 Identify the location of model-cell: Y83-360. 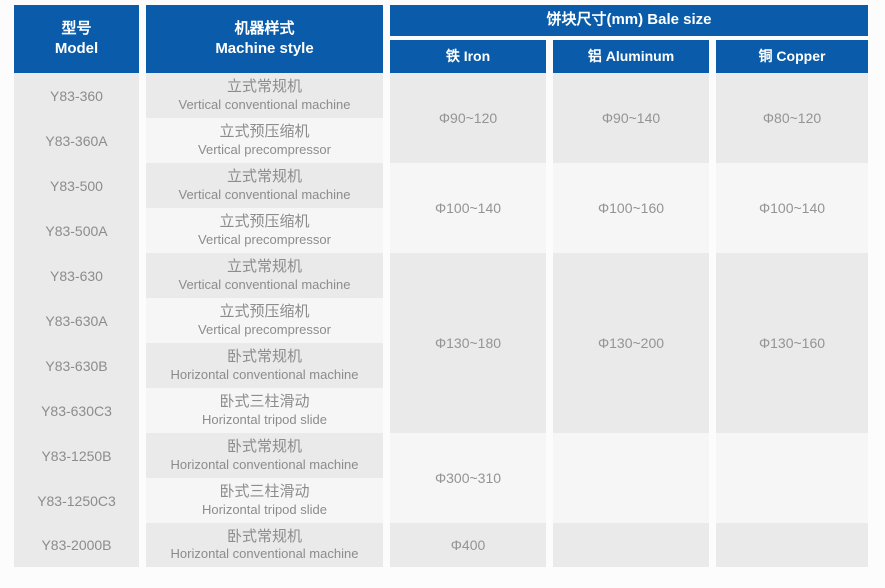
(76, 95).